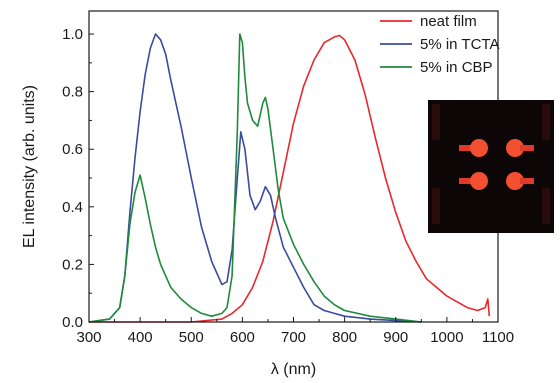 Image resolution: width=560 pixels, height=383 pixels. What do you see at coordinates (72, 207) in the screenshot?
I see `y-tick-label: 0.4` at bounding box center [72, 207].